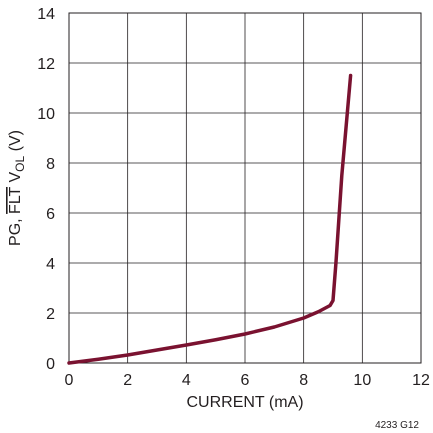 Image resolution: width=433 pixels, height=433 pixels. I want to click on figure-id: 4233 G12, so click(397, 425).